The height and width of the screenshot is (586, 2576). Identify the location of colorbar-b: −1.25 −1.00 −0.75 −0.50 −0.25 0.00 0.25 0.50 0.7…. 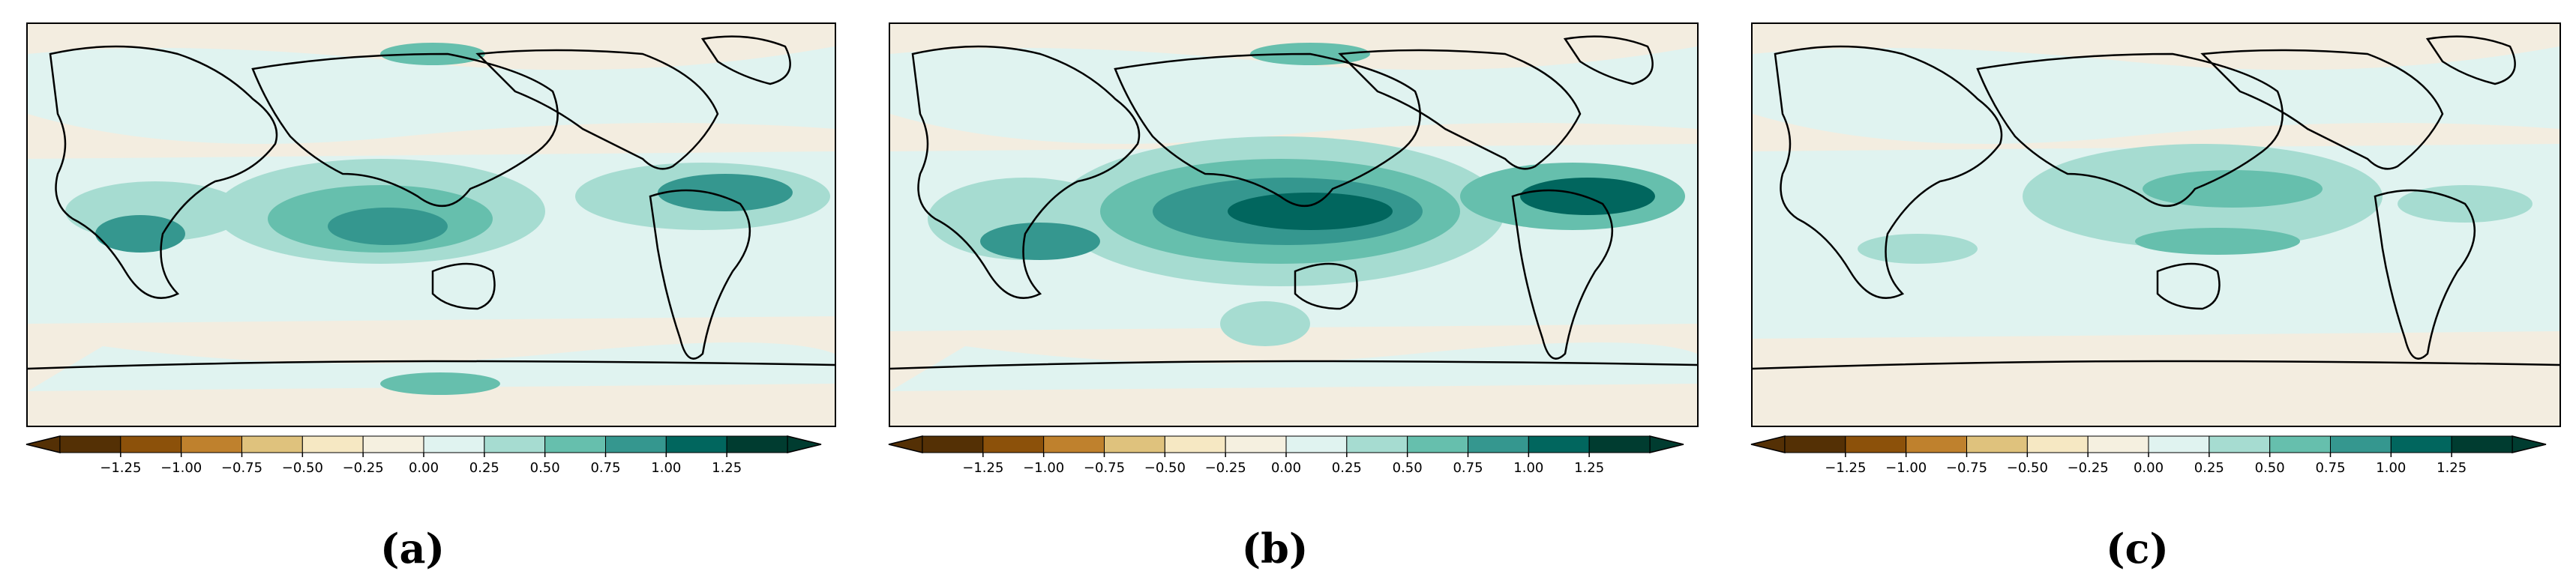
(1286, 456).